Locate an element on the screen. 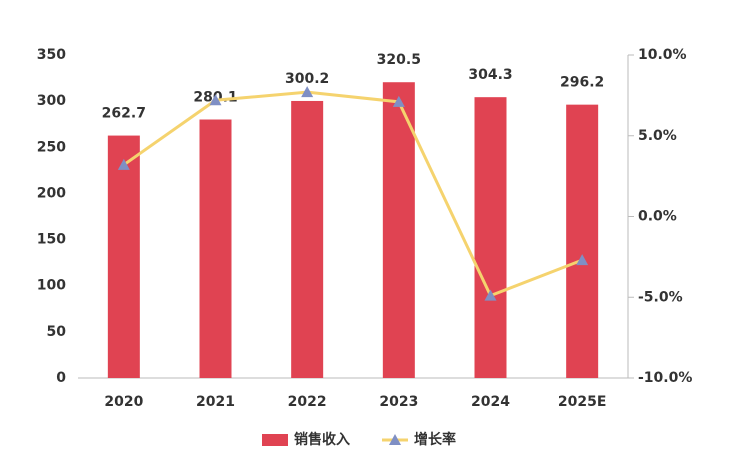 The image size is (750, 471). x-tick-label: 2022 is located at coordinates (307, 402).